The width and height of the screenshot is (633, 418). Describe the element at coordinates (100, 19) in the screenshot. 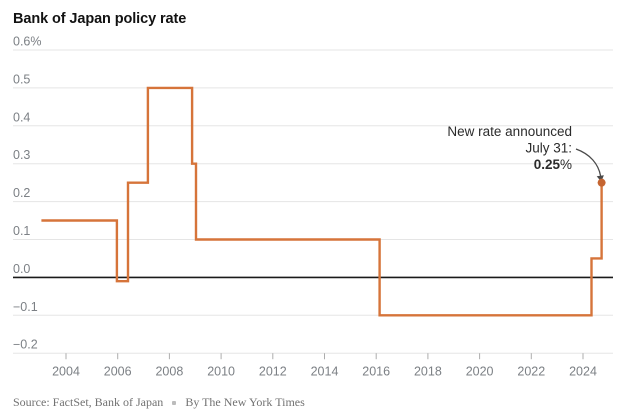

I see `chart-title: Bank of Japan policy rate` at that location.